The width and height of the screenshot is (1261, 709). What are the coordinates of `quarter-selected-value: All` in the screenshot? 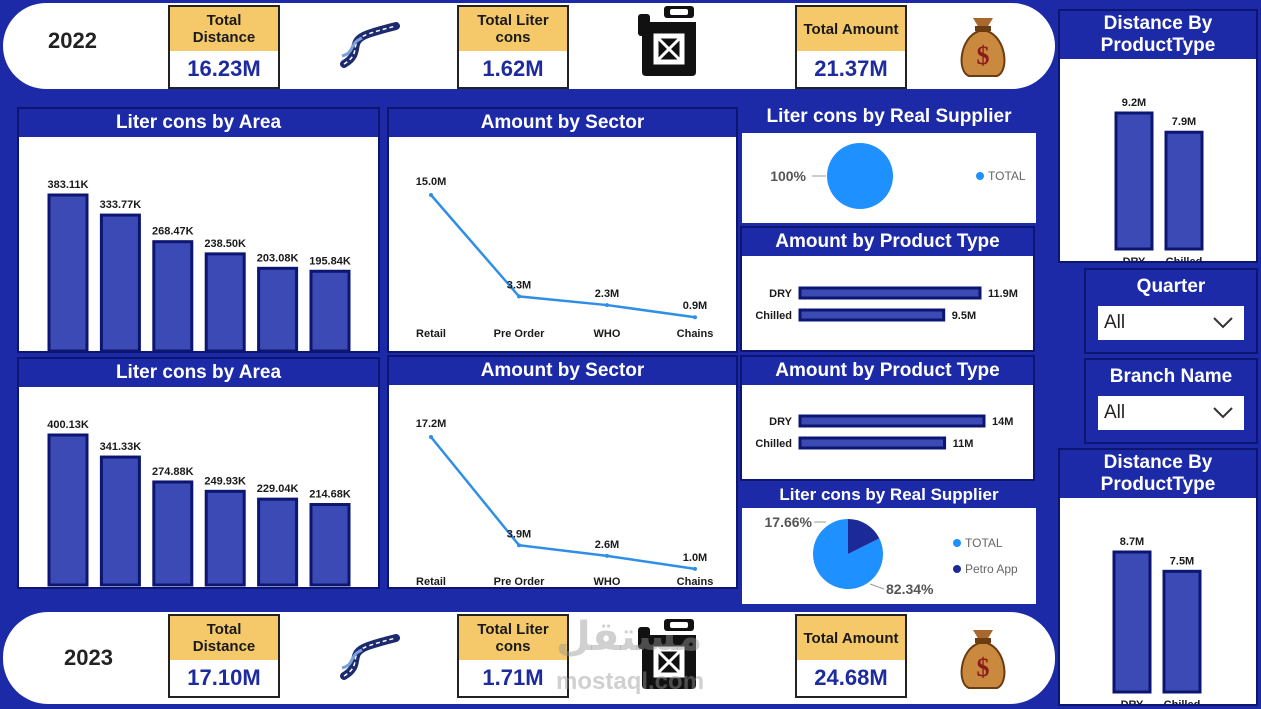 It's located at (1115, 322).